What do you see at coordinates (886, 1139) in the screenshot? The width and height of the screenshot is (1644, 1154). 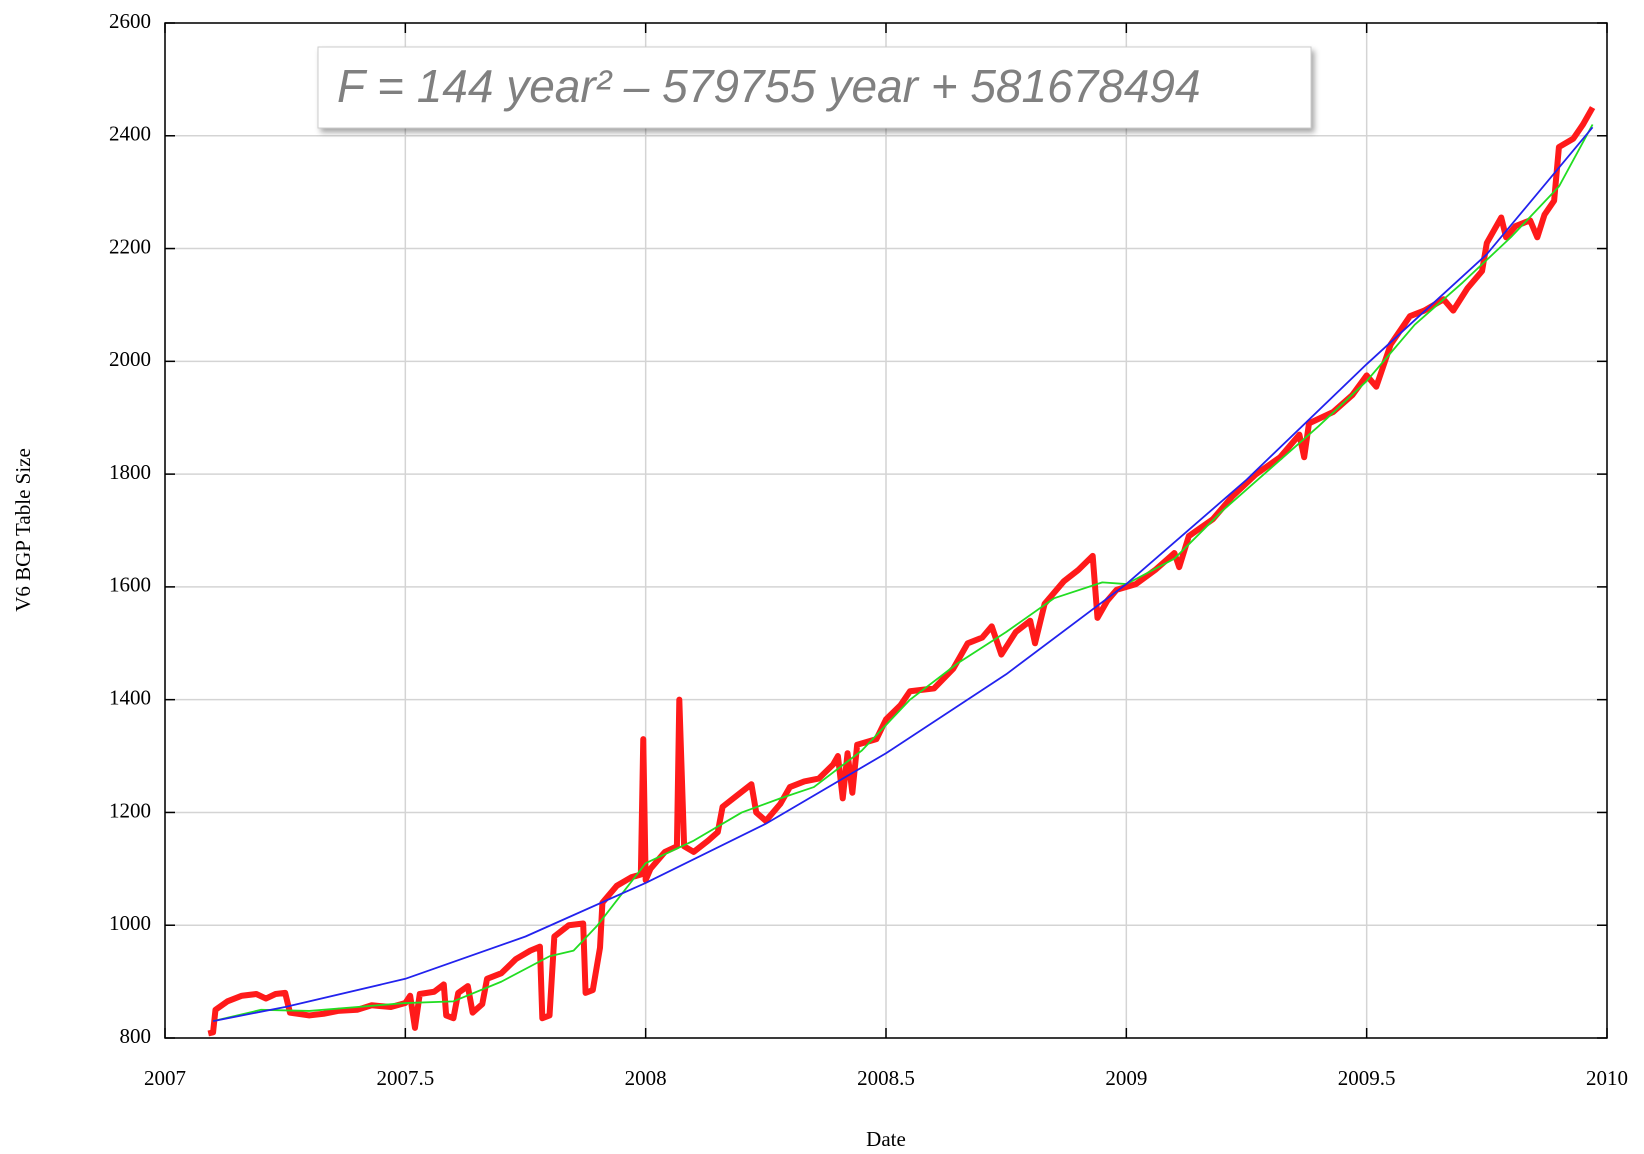 I see `x-axis-label: Date` at bounding box center [886, 1139].